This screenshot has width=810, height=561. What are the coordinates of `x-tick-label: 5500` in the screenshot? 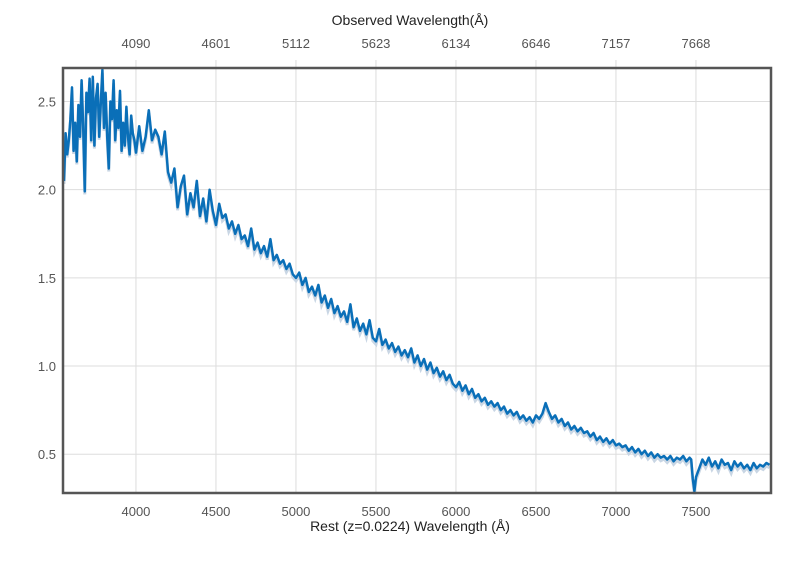 It's located at (375, 511).